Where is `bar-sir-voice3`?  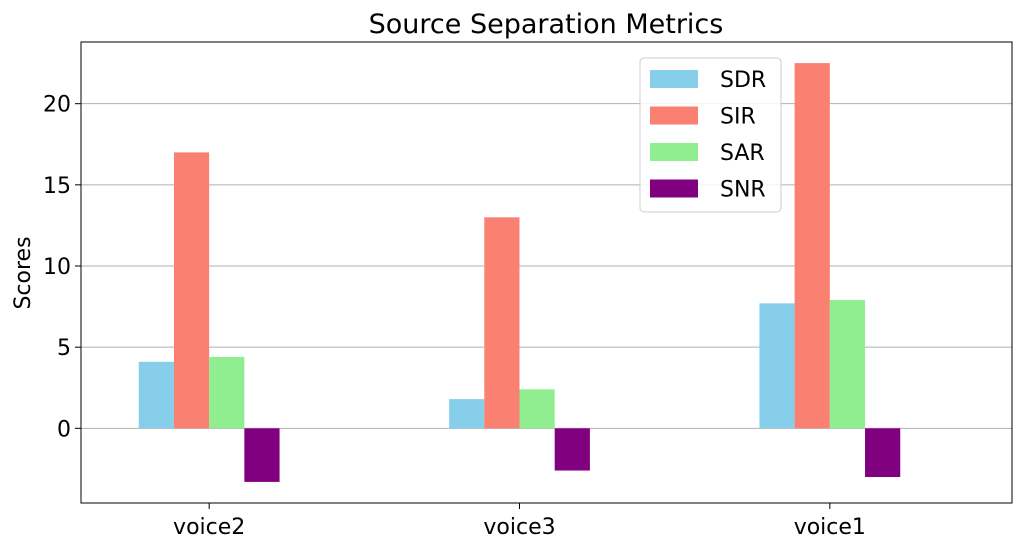 bar-sir-voice3 is located at coordinates (502, 323).